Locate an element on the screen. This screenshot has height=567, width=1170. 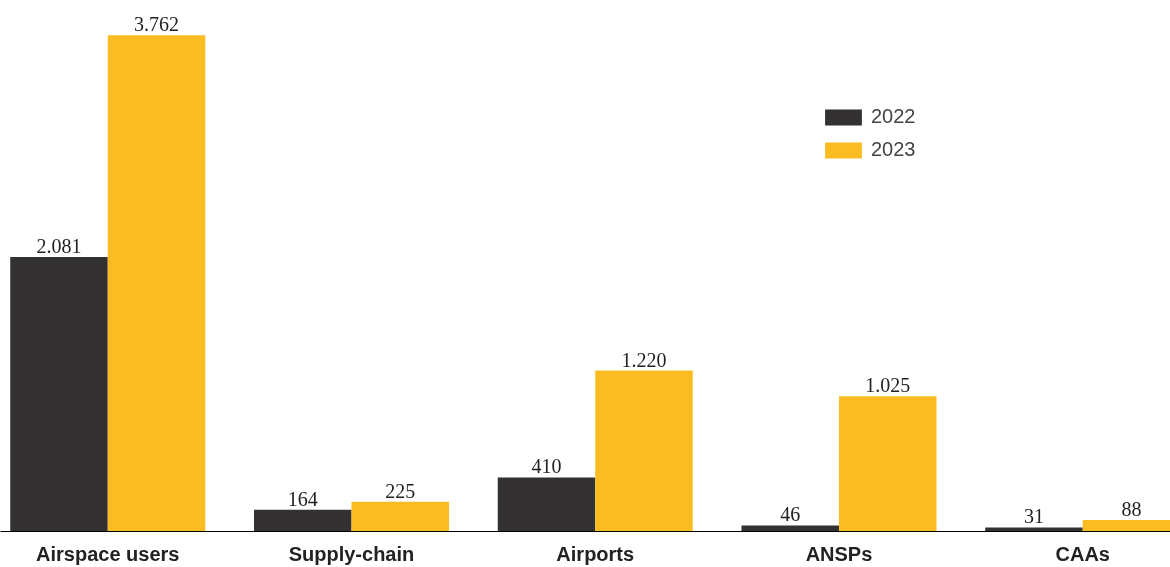
data-label: 46 is located at coordinates (790, 514).